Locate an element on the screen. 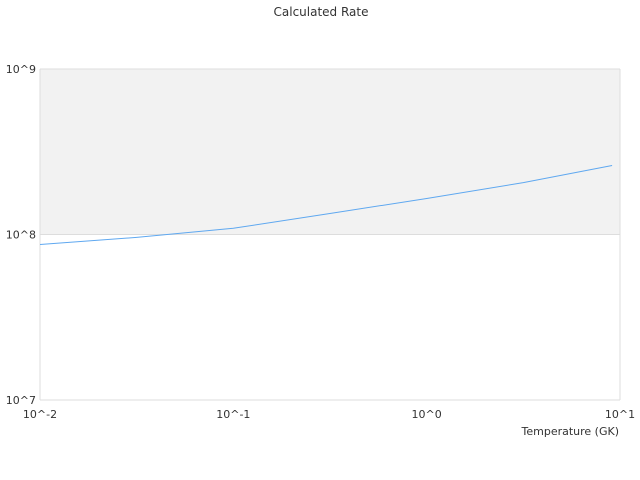 The height and width of the screenshot is (480, 640). y-tick-labels: 10^7 10^8 10^9 is located at coordinates (21, 235).